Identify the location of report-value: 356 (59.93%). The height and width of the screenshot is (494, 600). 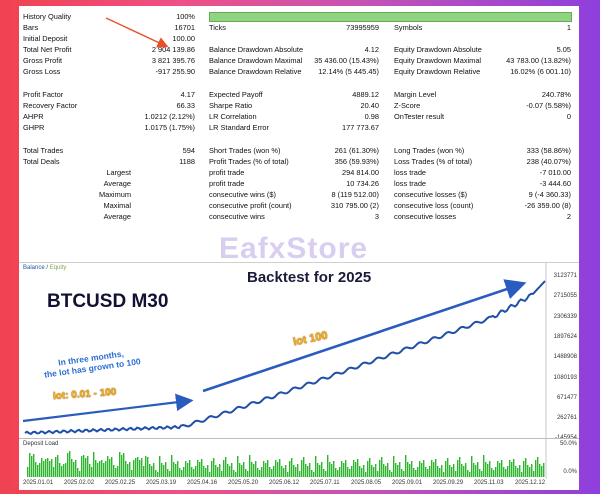
(356, 161).